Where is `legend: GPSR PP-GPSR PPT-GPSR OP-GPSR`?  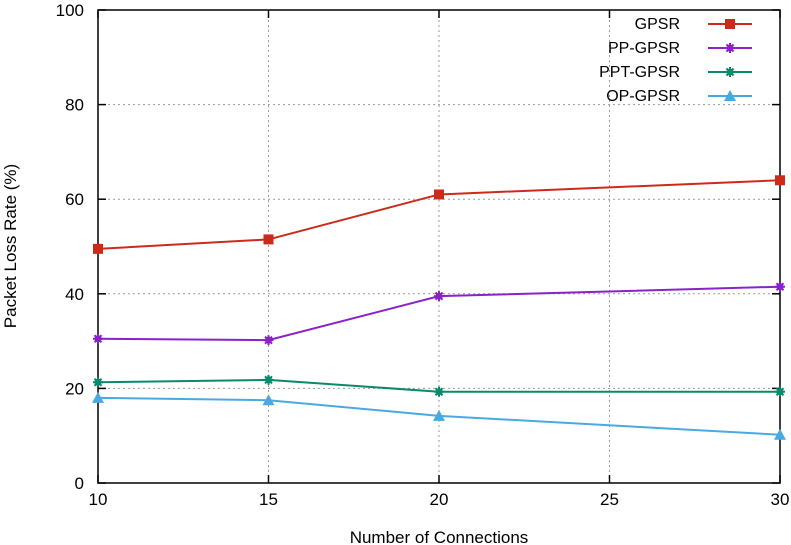
legend: GPSR PP-GPSR PPT-GPSR OP-GPSR is located at coordinates (675, 60).